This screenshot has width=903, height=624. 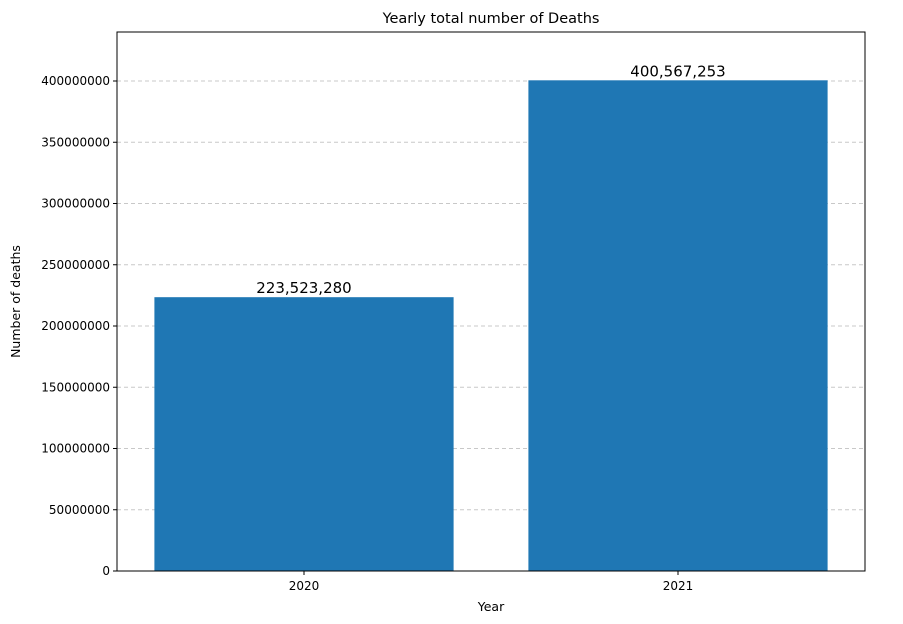 What do you see at coordinates (75, 387) in the screenshot?
I see `y-tick-label: 150000000` at bounding box center [75, 387].